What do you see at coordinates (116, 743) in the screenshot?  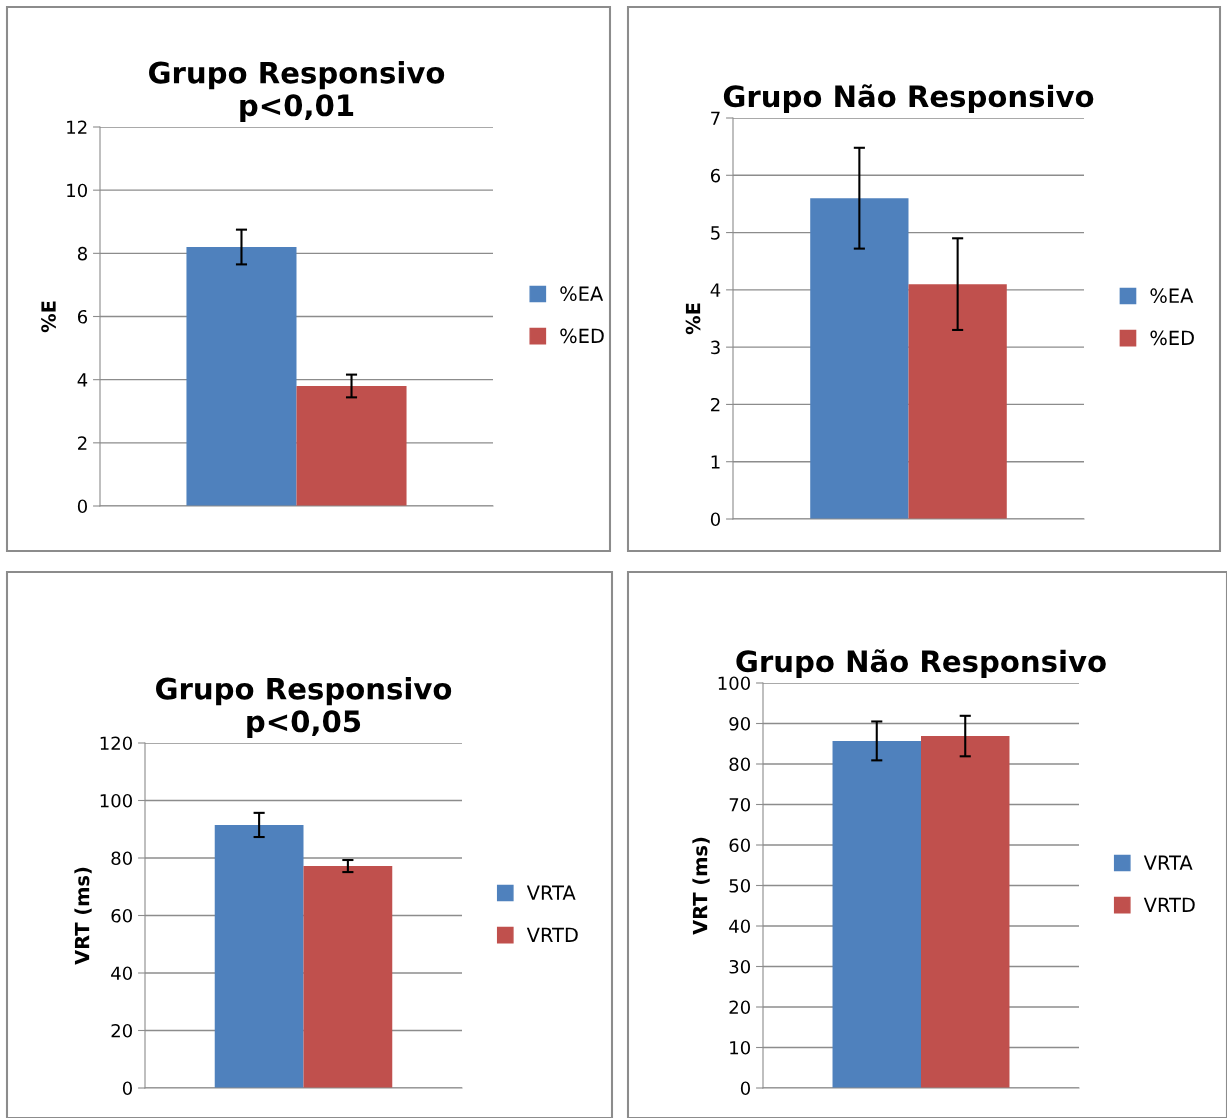 I see `y-tick-label: 120` at bounding box center [116, 743].